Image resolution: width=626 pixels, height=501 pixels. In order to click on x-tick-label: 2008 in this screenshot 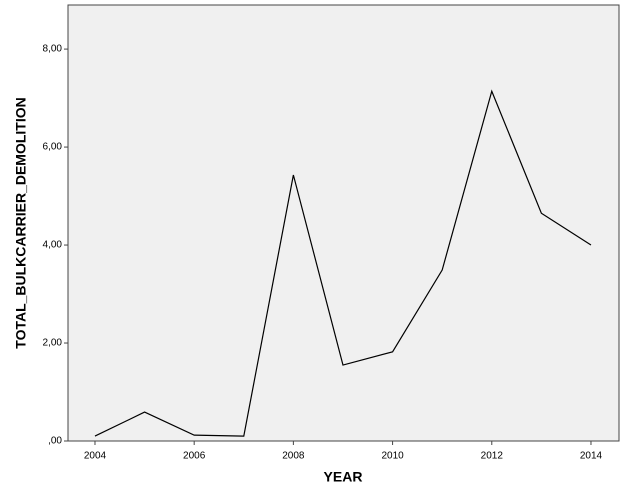, I will do `click(293, 456)`.